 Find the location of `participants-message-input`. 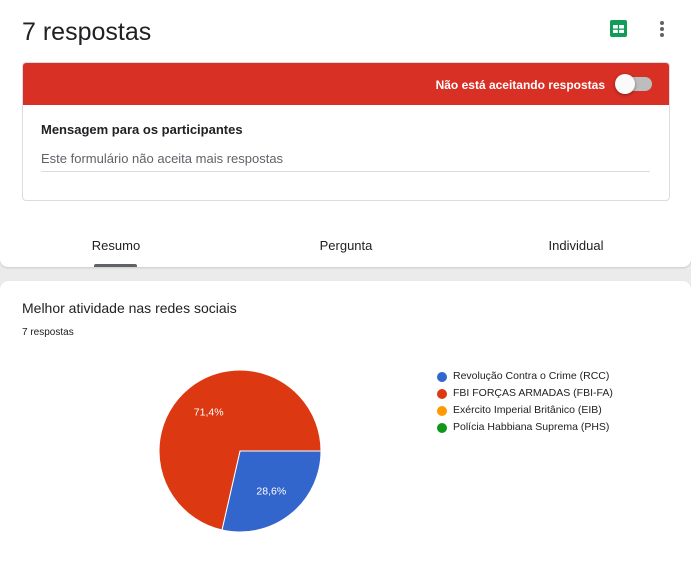

participants-message-input is located at coordinates (345, 158).